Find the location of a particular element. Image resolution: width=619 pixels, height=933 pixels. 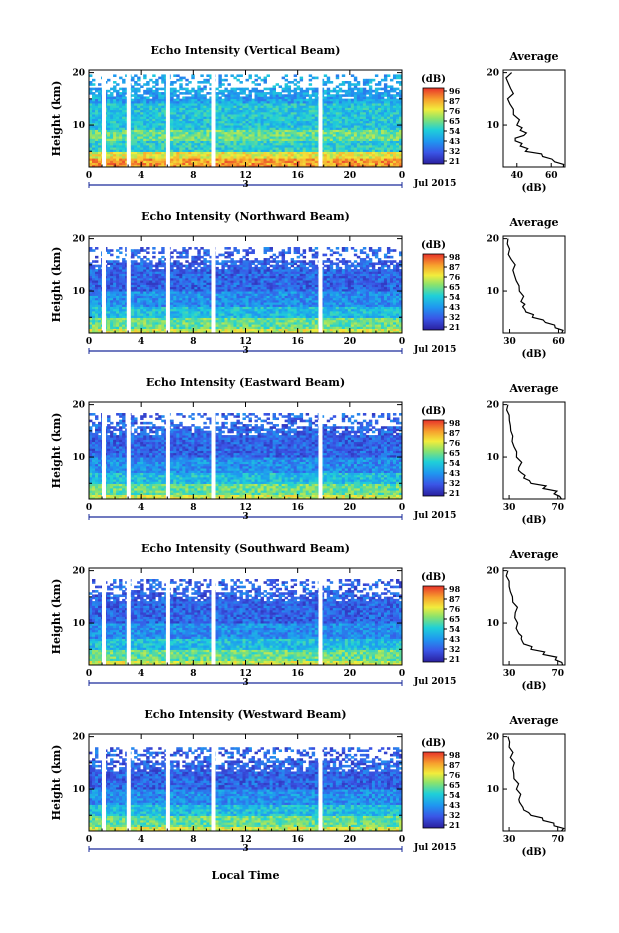

data-gap is located at coordinates (168, 118).